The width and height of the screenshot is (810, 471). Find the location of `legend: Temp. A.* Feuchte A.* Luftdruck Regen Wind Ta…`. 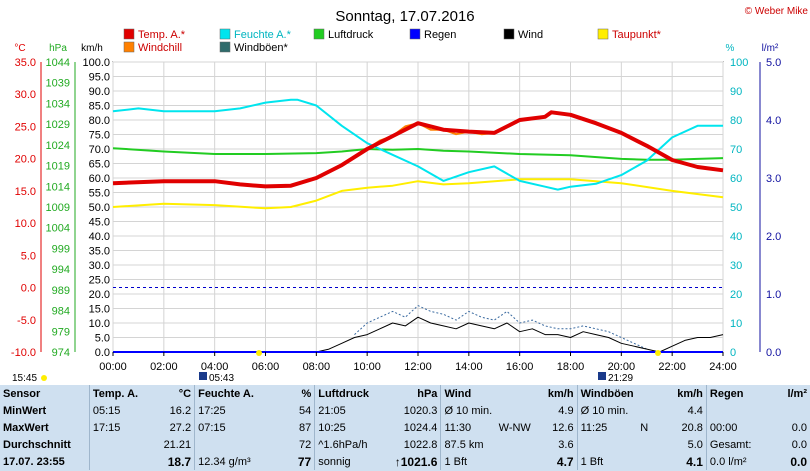

legend: Temp. A.* Feuchte A.* Luftdruck Regen Wind Ta… is located at coordinates (392, 41).